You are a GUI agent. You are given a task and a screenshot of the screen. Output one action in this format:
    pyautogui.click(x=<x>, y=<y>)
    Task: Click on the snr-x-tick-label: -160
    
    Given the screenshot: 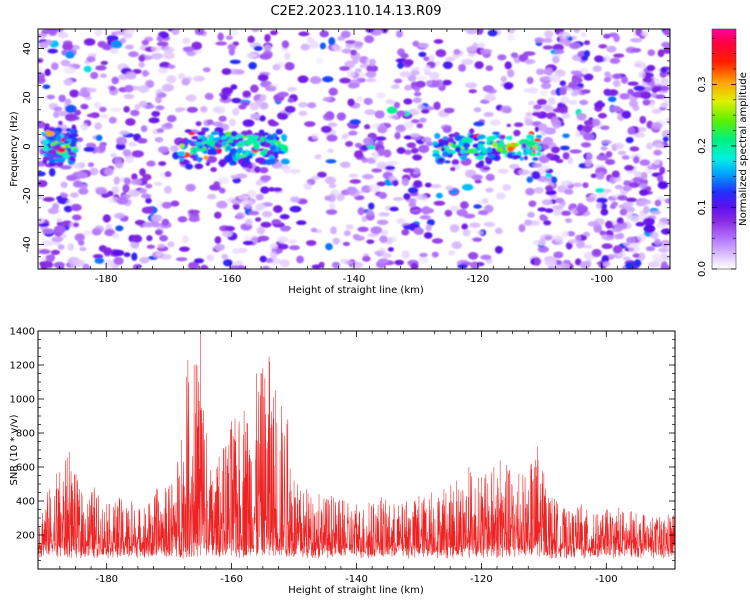 What is the action you would take?
    pyautogui.click(x=231, y=579)
    